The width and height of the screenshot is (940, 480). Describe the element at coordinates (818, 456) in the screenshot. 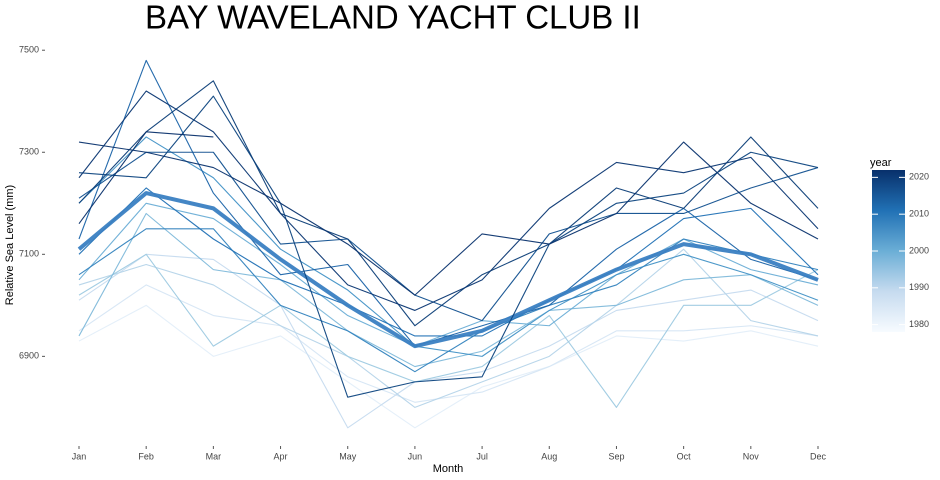

I see `x-tick-label: Dec` at that location.